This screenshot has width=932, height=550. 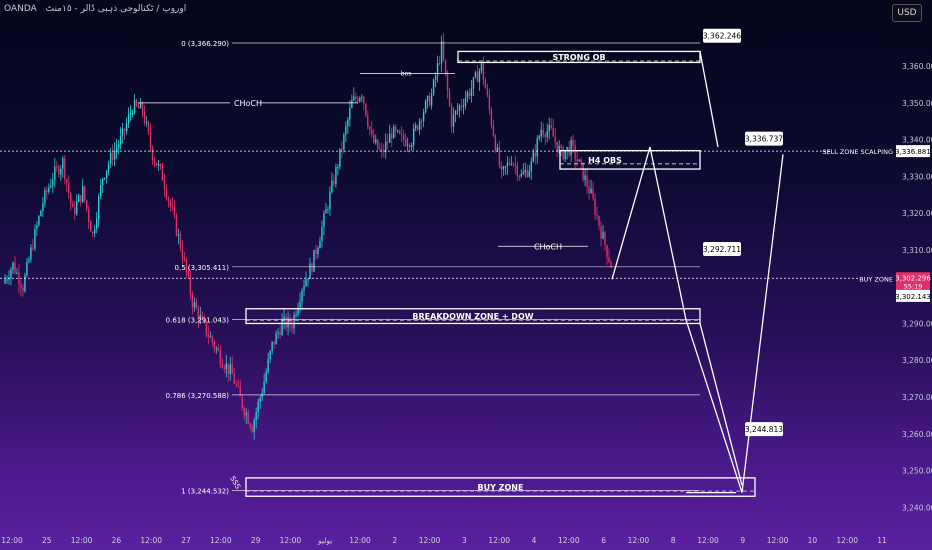 I want to click on choch-label: CHoCH, so click(x=248, y=103).